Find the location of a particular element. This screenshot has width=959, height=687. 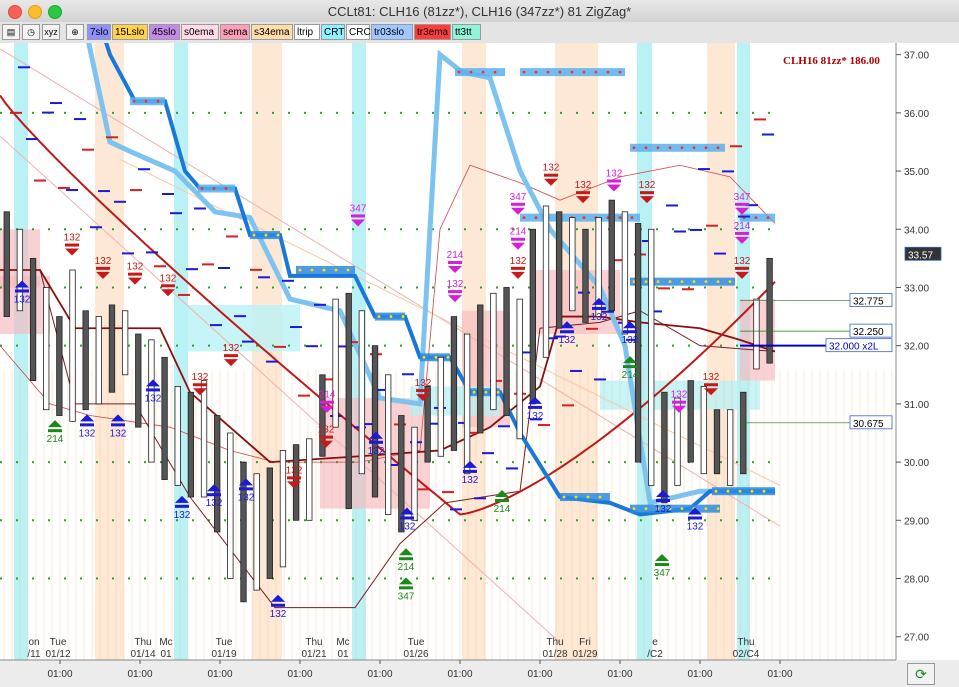

toolbar-button-ltrip: ltrip is located at coordinates (307, 32).